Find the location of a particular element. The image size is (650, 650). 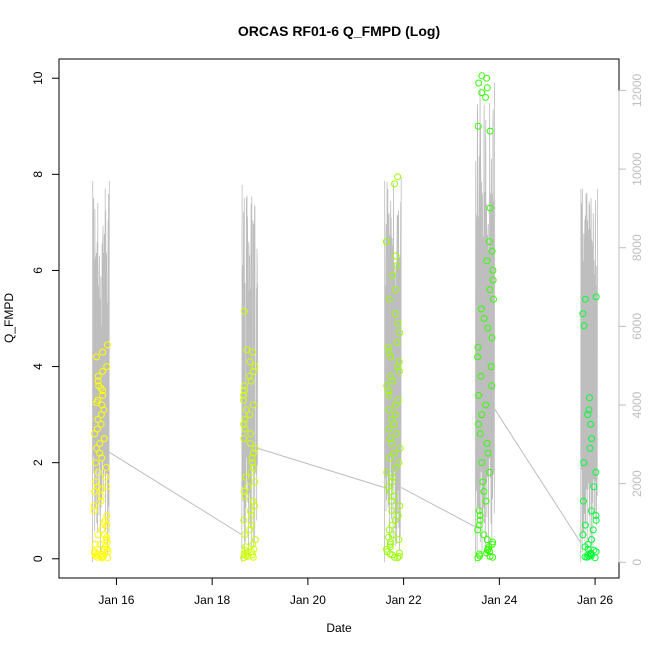

y2-tick-label: 0 is located at coordinates (637, 562).